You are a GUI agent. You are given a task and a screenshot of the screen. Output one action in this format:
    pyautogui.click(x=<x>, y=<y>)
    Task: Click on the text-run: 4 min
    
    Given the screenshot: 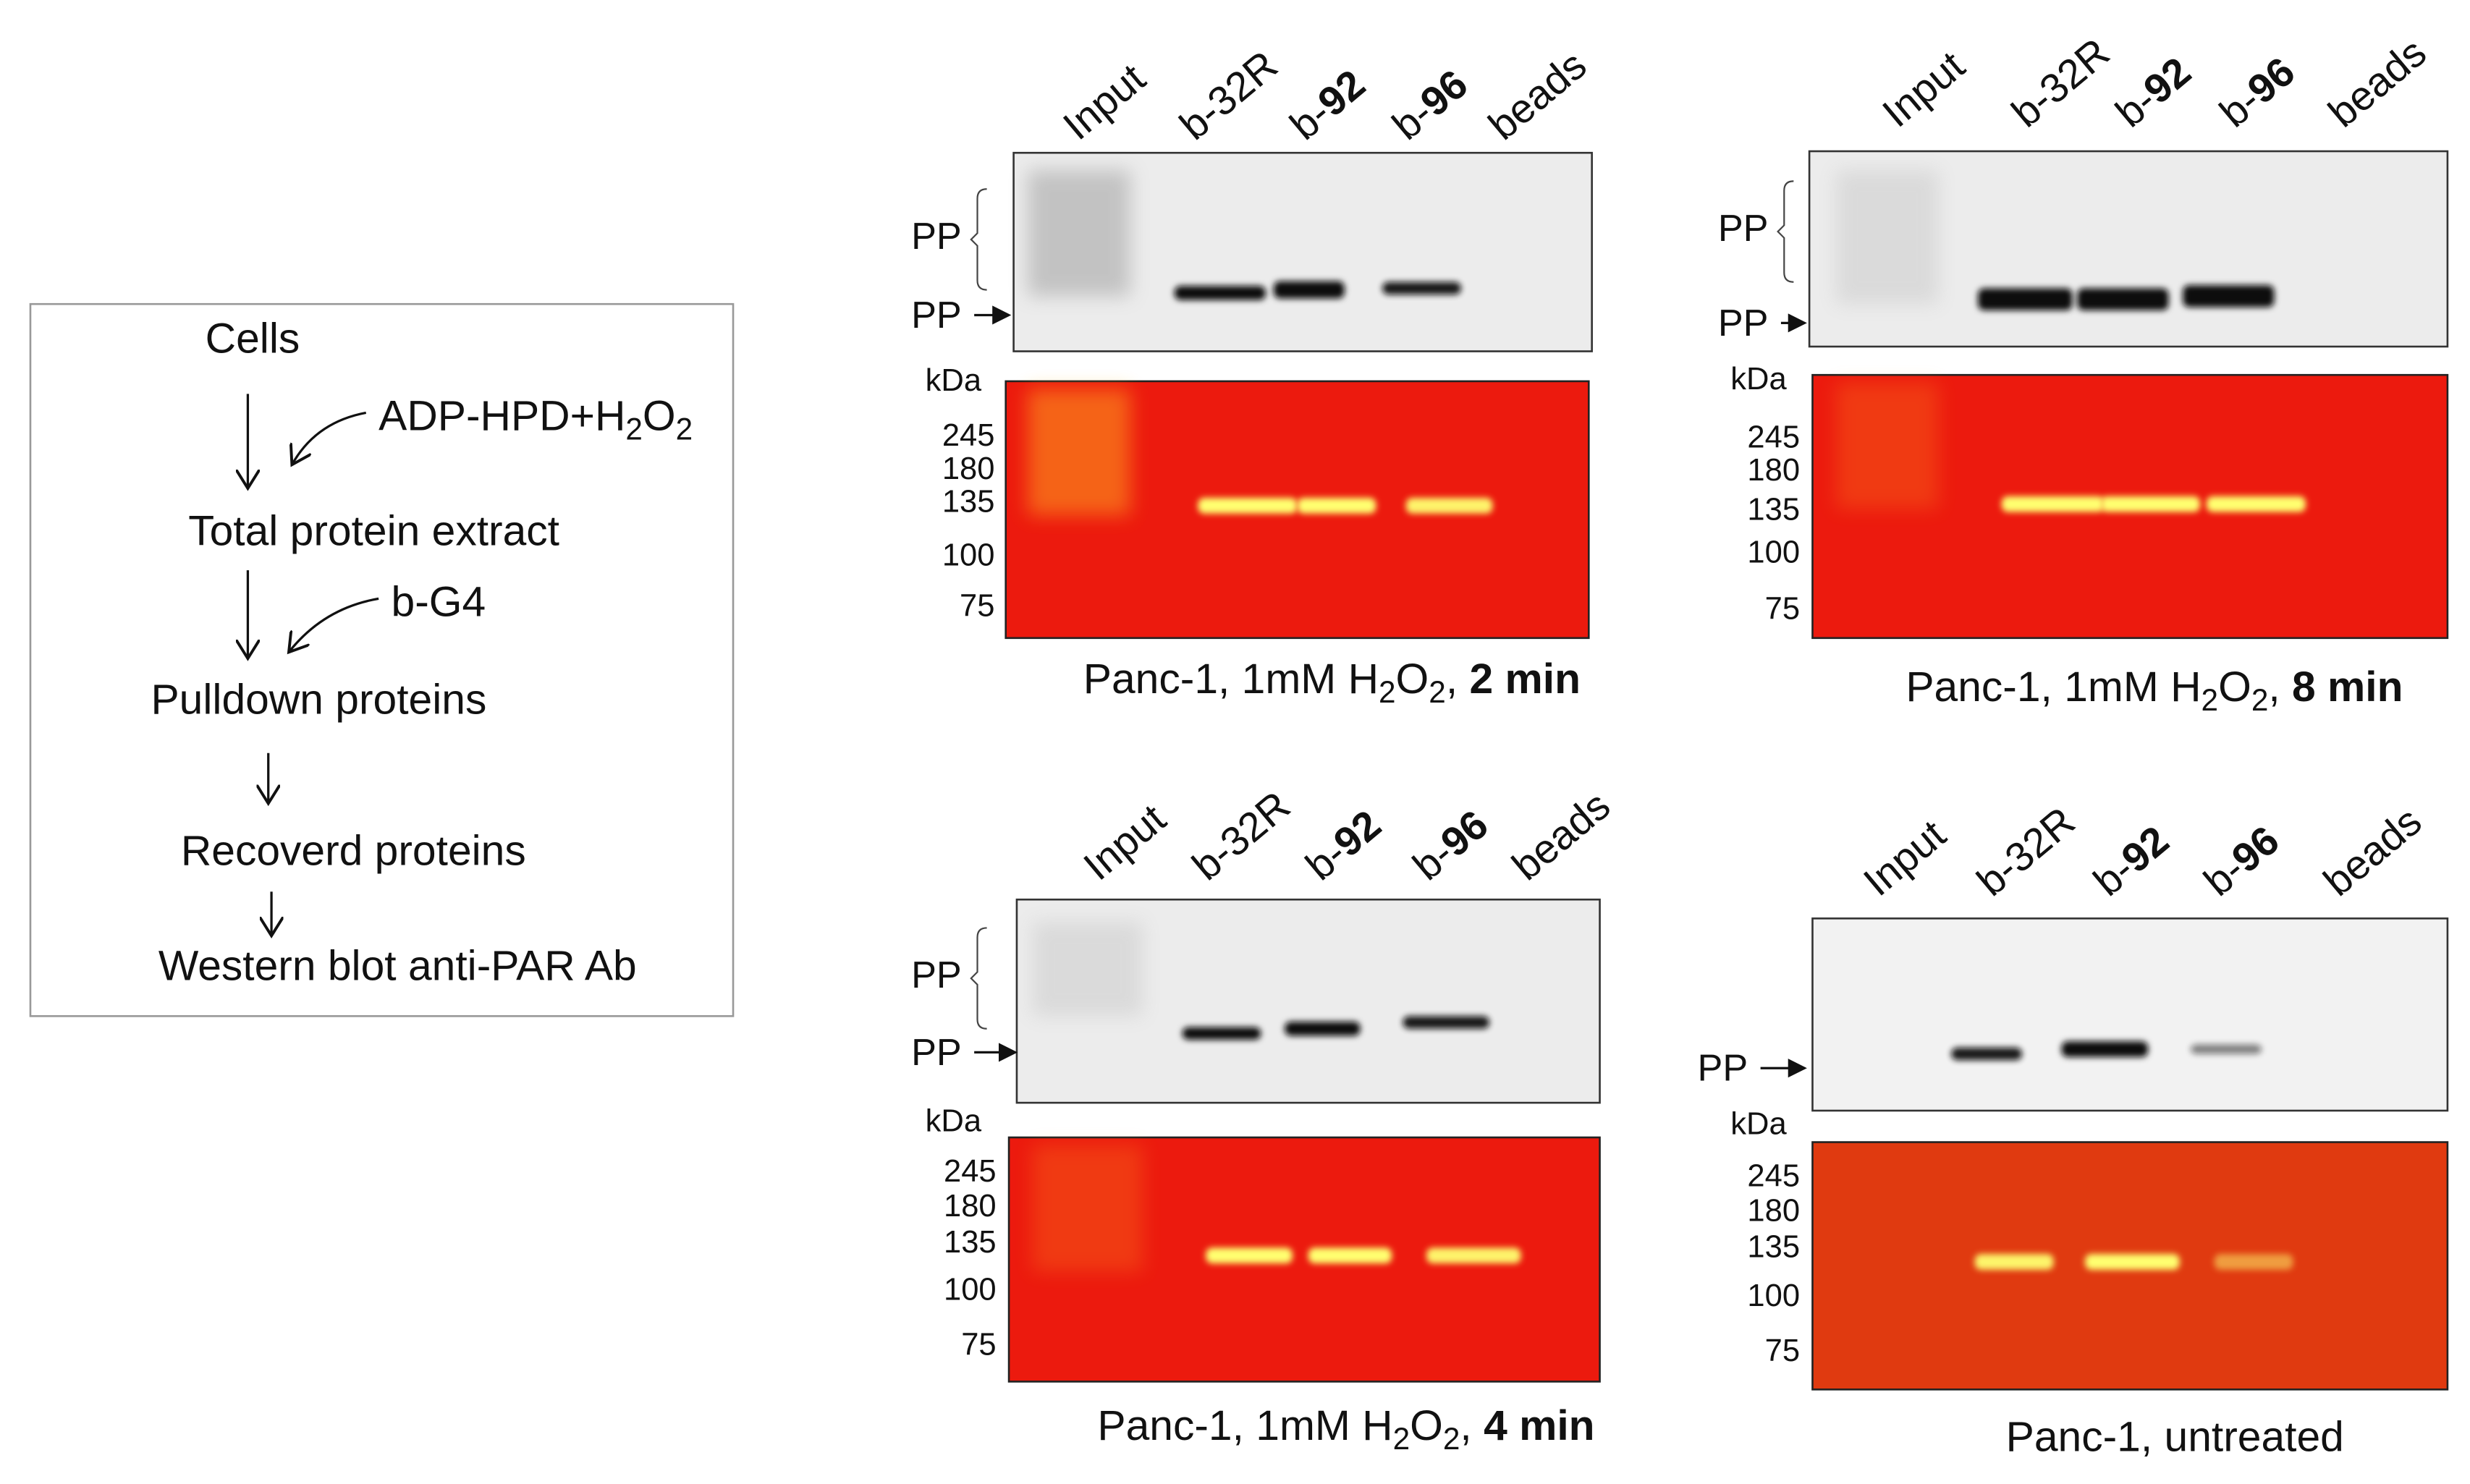 What is the action you would take?
    pyautogui.click(x=1539, y=1425)
    